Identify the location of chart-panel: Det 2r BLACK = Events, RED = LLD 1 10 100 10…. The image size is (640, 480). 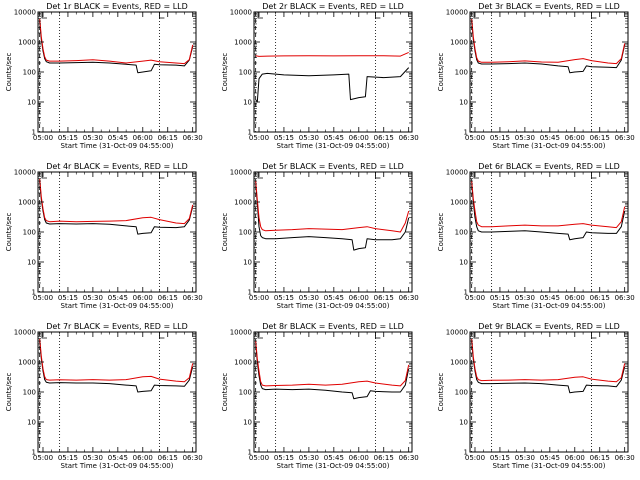
(320, 76).